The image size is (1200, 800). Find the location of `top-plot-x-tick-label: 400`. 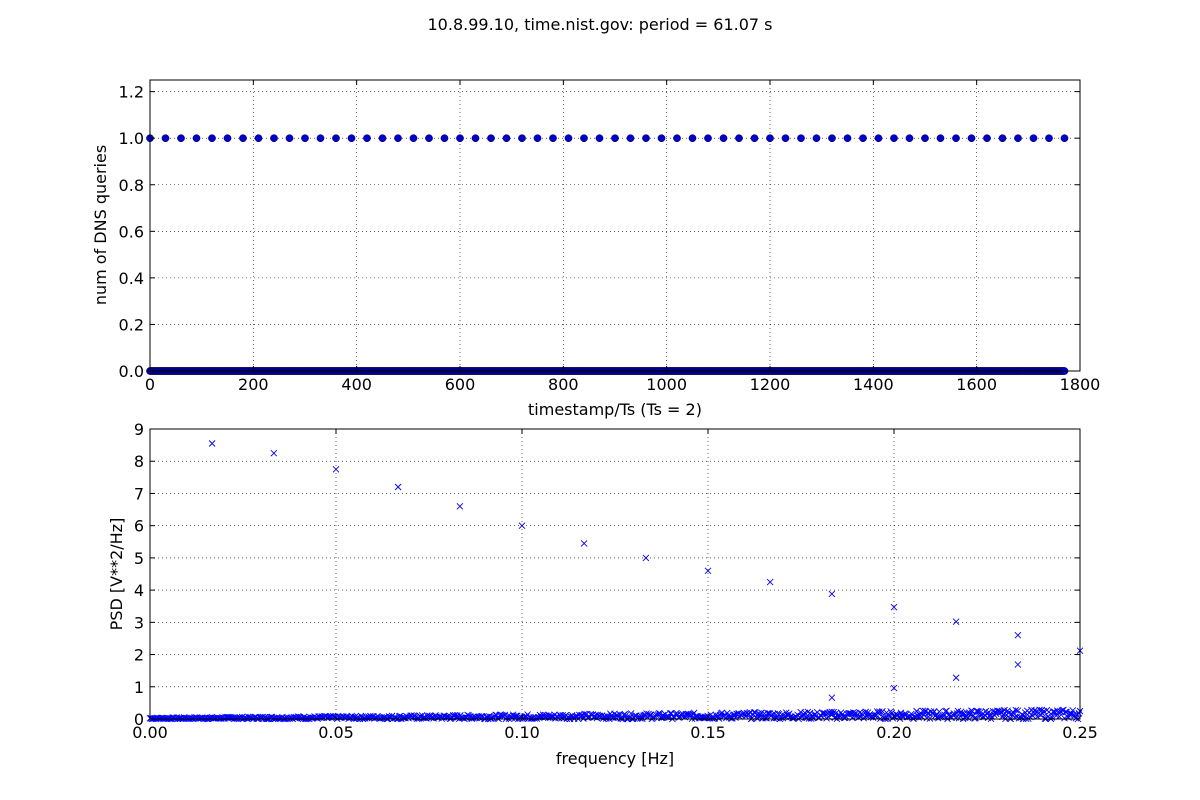

top-plot-x-tick-label: 400 is located at coordinates (356, 384).